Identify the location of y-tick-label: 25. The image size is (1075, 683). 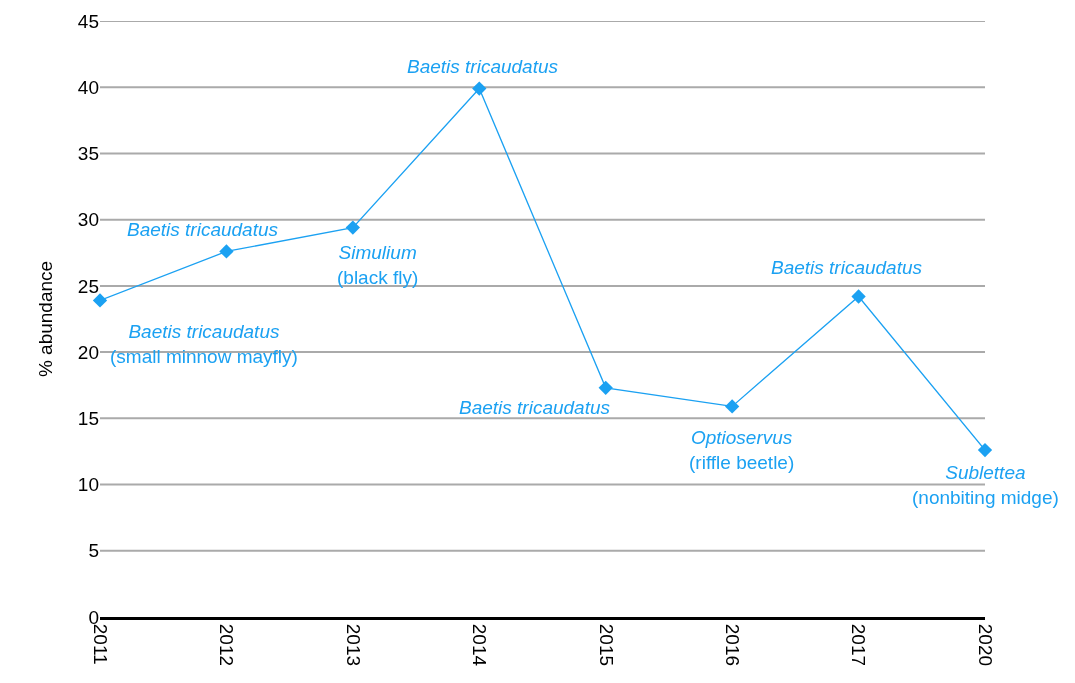
(88, 286).